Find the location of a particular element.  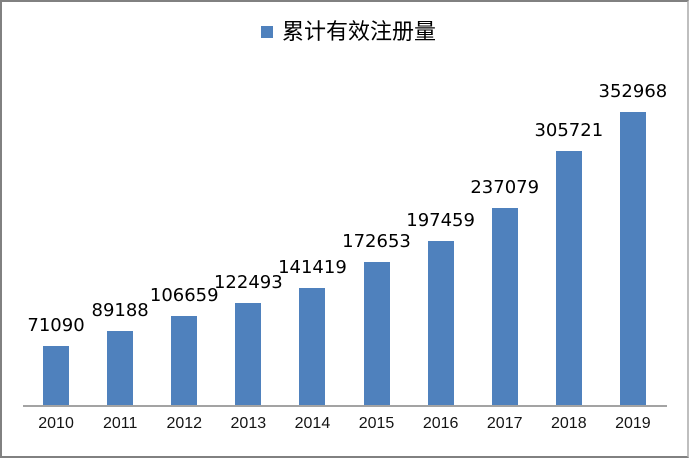

data-label: 122493 is located at coordinates (248, 283).